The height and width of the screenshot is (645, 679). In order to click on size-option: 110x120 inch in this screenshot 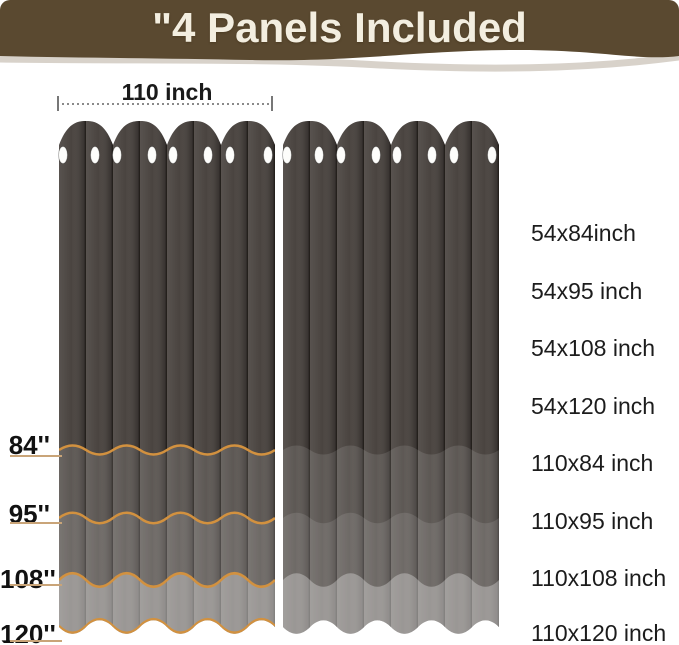, I will do `click(599, 632)`.